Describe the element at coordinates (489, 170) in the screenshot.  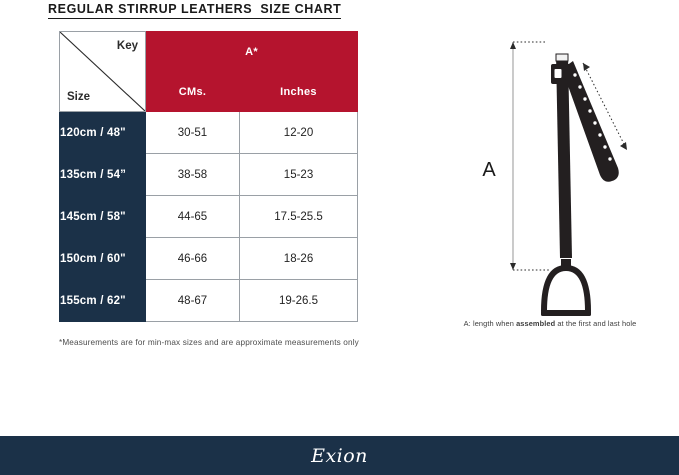
I see `dimension-label-a: A` at that location.